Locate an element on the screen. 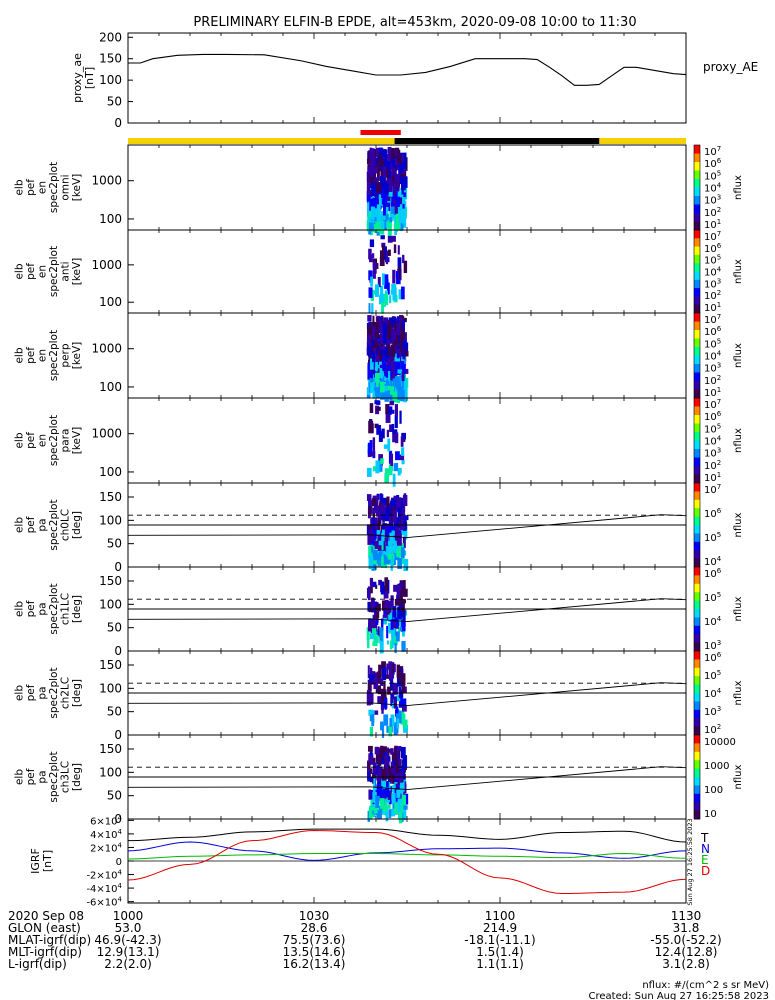 The height and width of the screenshot is (1000, 775). time-axis-row-label: MLAT-igrf(dip) is located at coordinates (49, 940).